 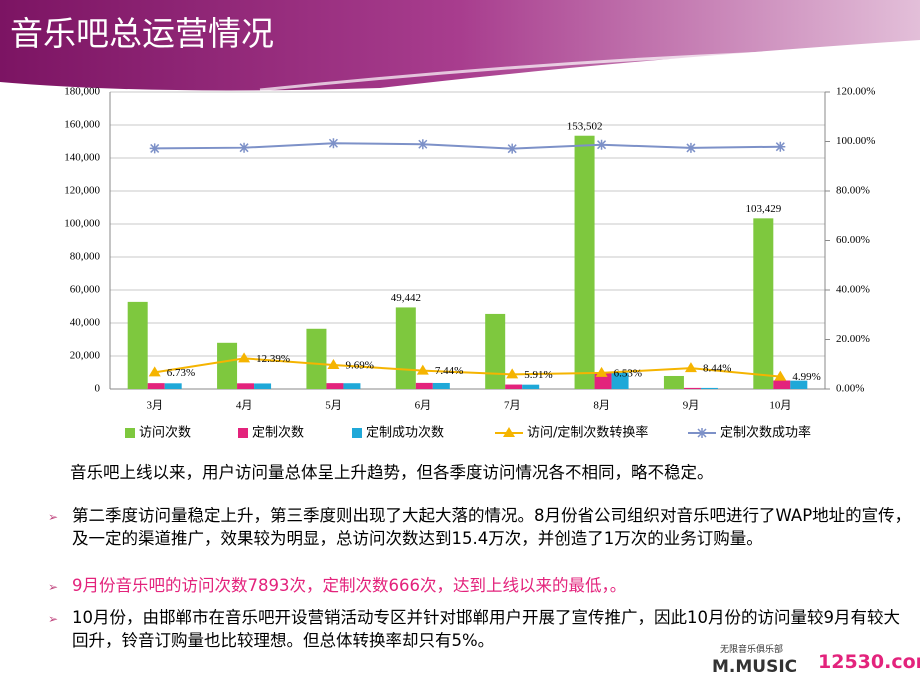 What do you see at coordinates (853, 339) in the screenshot?
I see `y2-tick-label: 20.00%` at bounding box center [853, 339].